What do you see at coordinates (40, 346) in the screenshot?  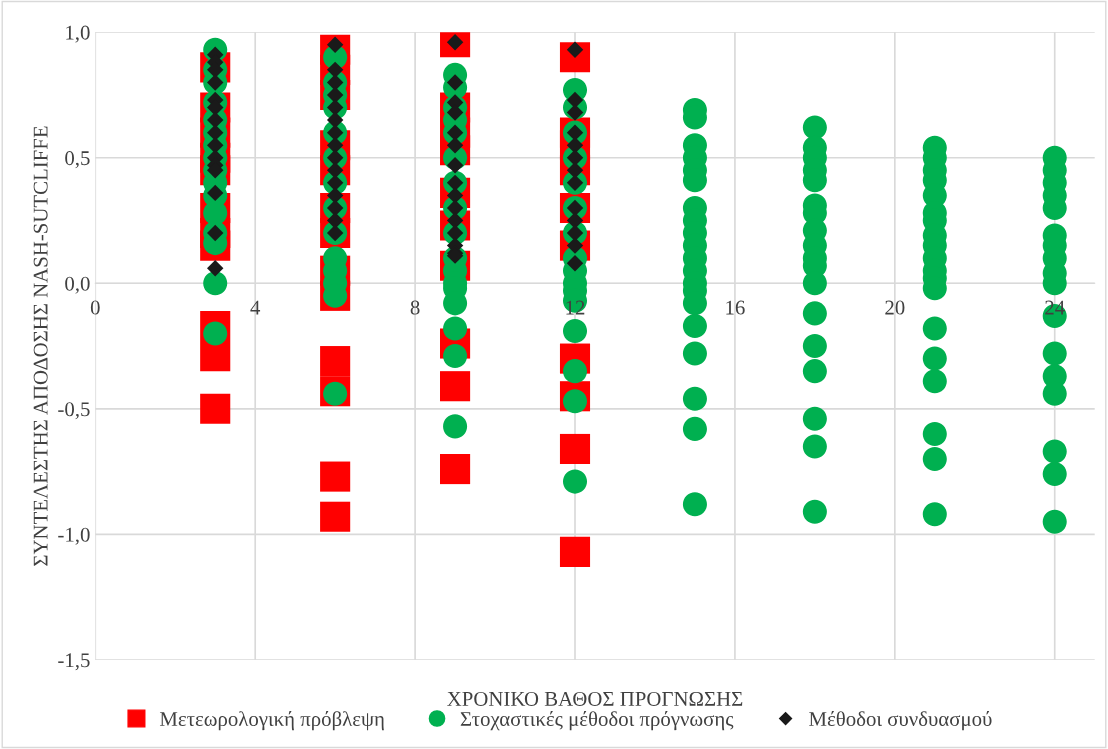 I see `y-axis-title: ΣΥΝΤΕΛΕΣΤΗΣ ΑΠΟΔΟΣΗΣ NASH-SUTCLIFFE` at bounding box center [40, 346].